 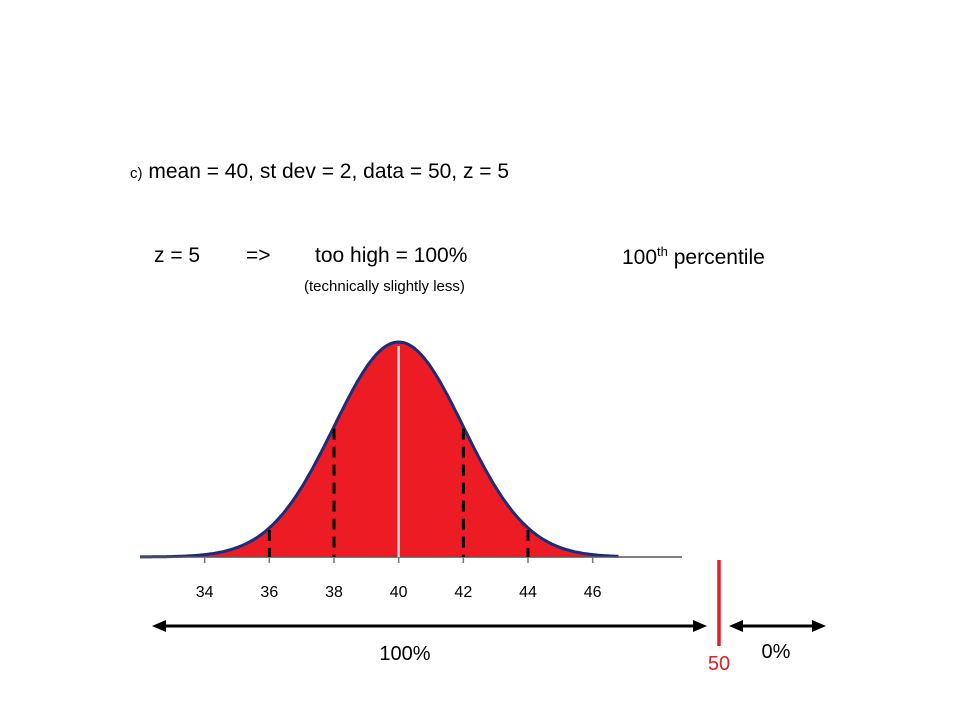 I want to click on left-region-arrow, so click(x=429, y=626).